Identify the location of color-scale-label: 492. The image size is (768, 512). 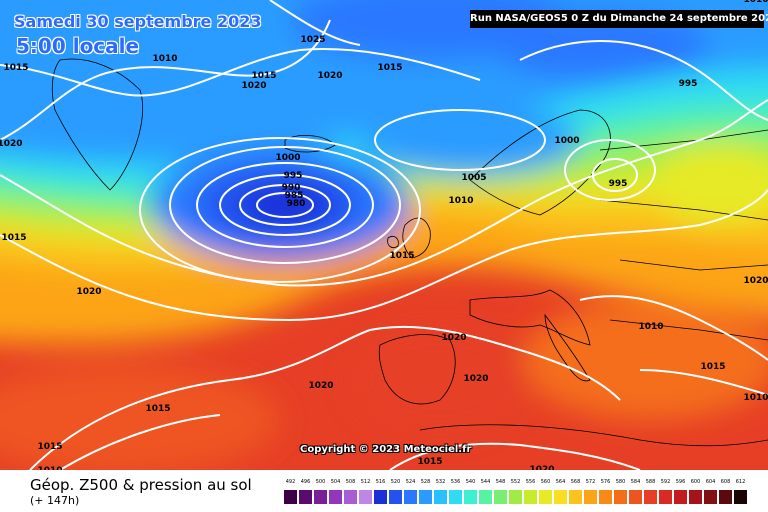
(290, 482).